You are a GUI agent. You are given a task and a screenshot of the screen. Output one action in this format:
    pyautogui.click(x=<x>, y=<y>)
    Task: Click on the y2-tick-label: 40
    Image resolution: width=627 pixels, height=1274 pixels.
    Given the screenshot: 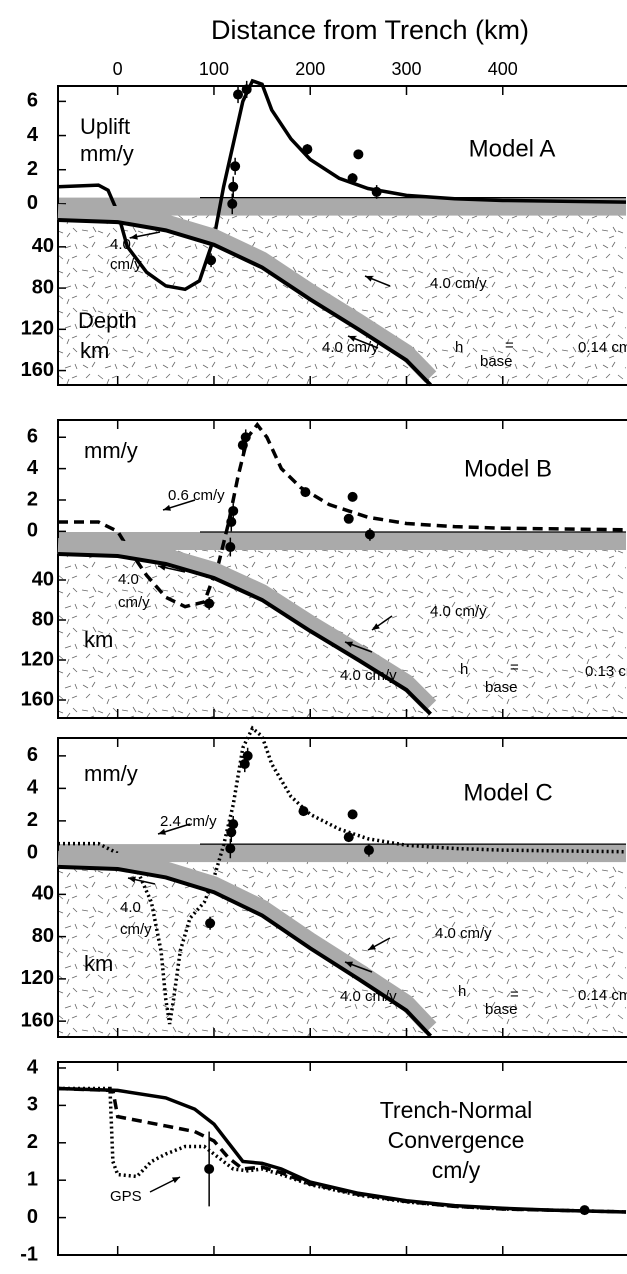 What is the action you would take?
    pyautogui.click(x=43, y=246)
    